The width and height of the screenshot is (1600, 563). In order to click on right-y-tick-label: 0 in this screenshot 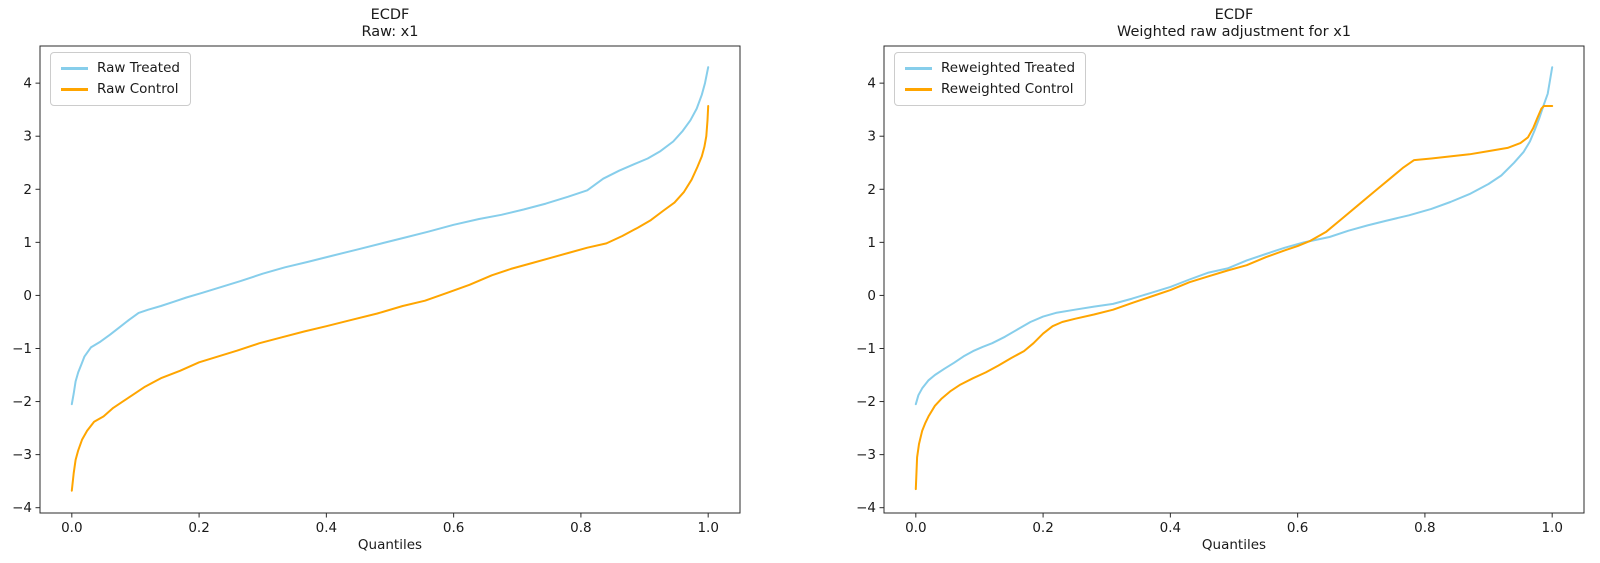, I will do `click(871, 296)`.